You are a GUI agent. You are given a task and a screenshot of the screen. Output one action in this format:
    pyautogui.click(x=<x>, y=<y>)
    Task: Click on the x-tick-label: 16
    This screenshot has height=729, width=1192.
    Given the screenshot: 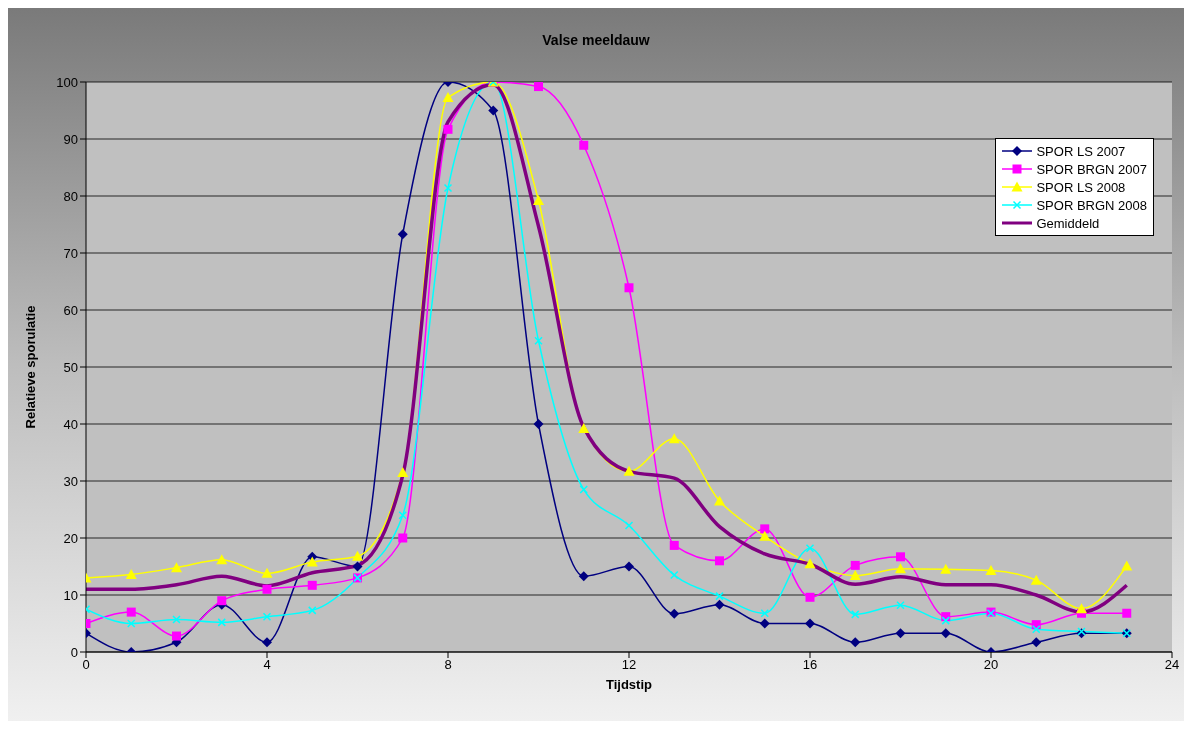 What is the action you would take?
    pyautogui.click(x=810, y=665)
    